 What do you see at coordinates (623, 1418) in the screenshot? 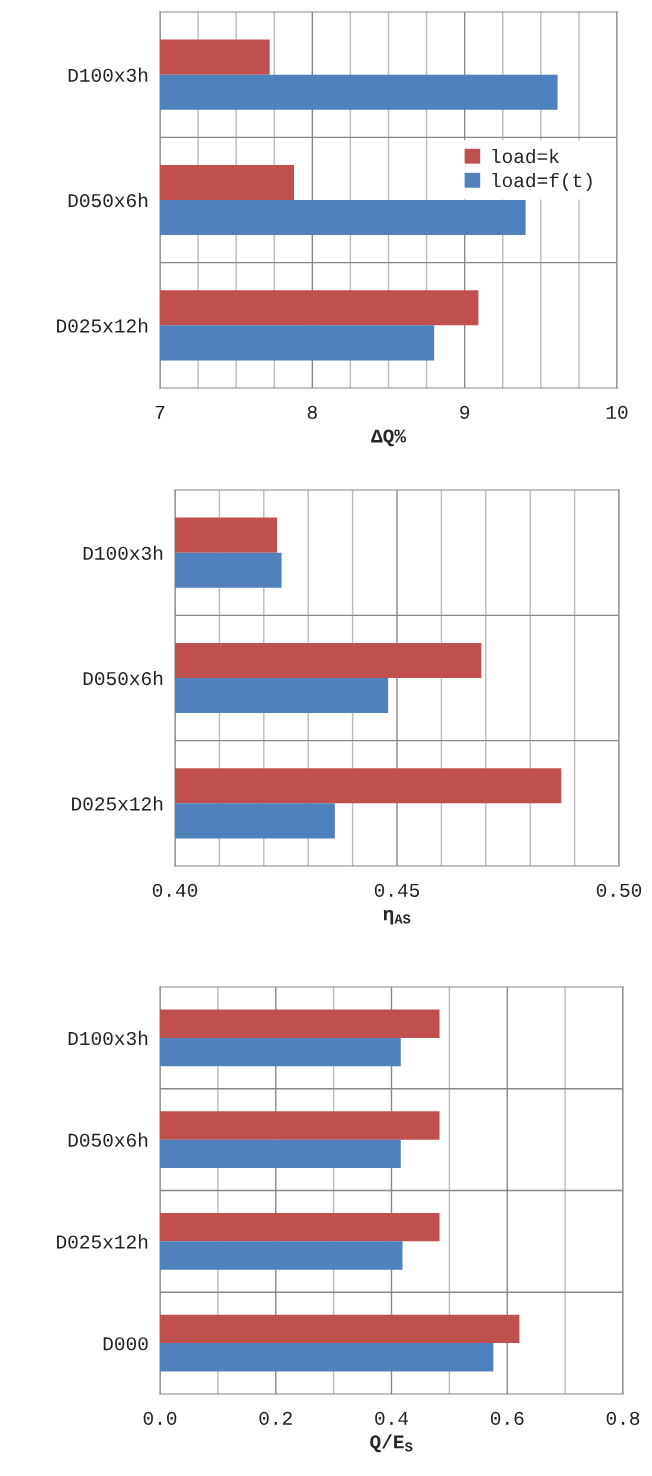
I see `x-tick-label: 0.8` at bounding box center [623, 1418].